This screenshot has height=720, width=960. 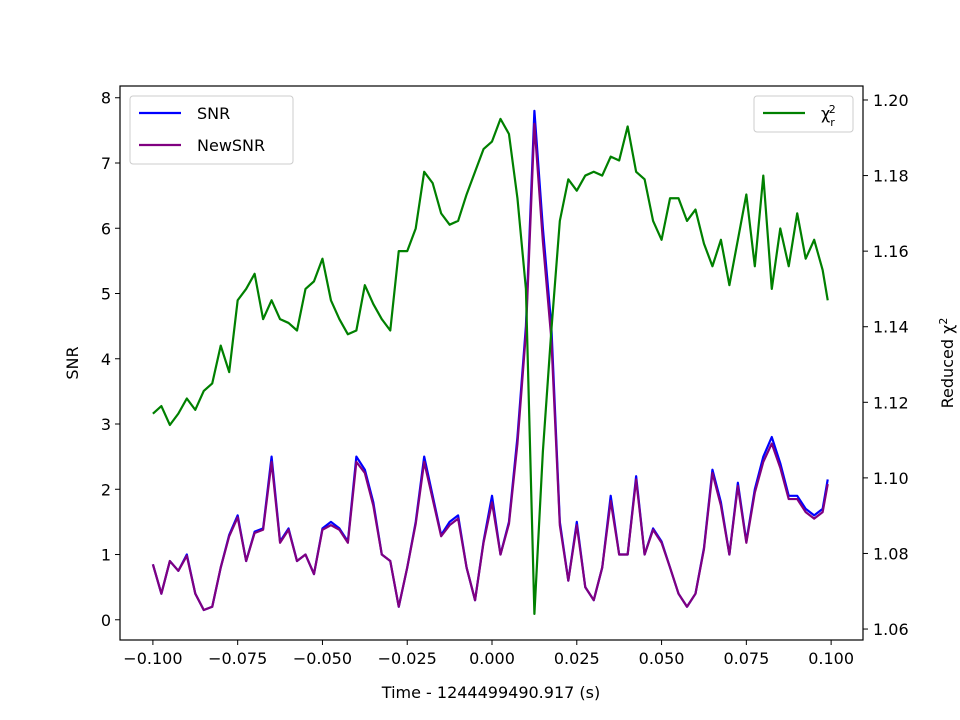 I want to click on x-tick-label: −0.025, so click(x=407, y=658).